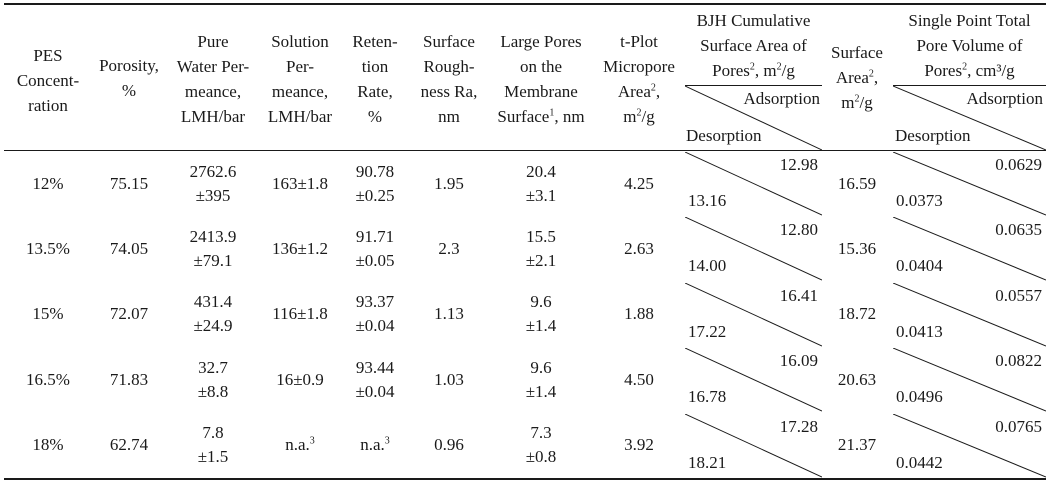 The image size is (1050, 482). Describe the element at coordinates (449, 445) in the screenshot. I see `cell-rough-text: 0.96` at that location.